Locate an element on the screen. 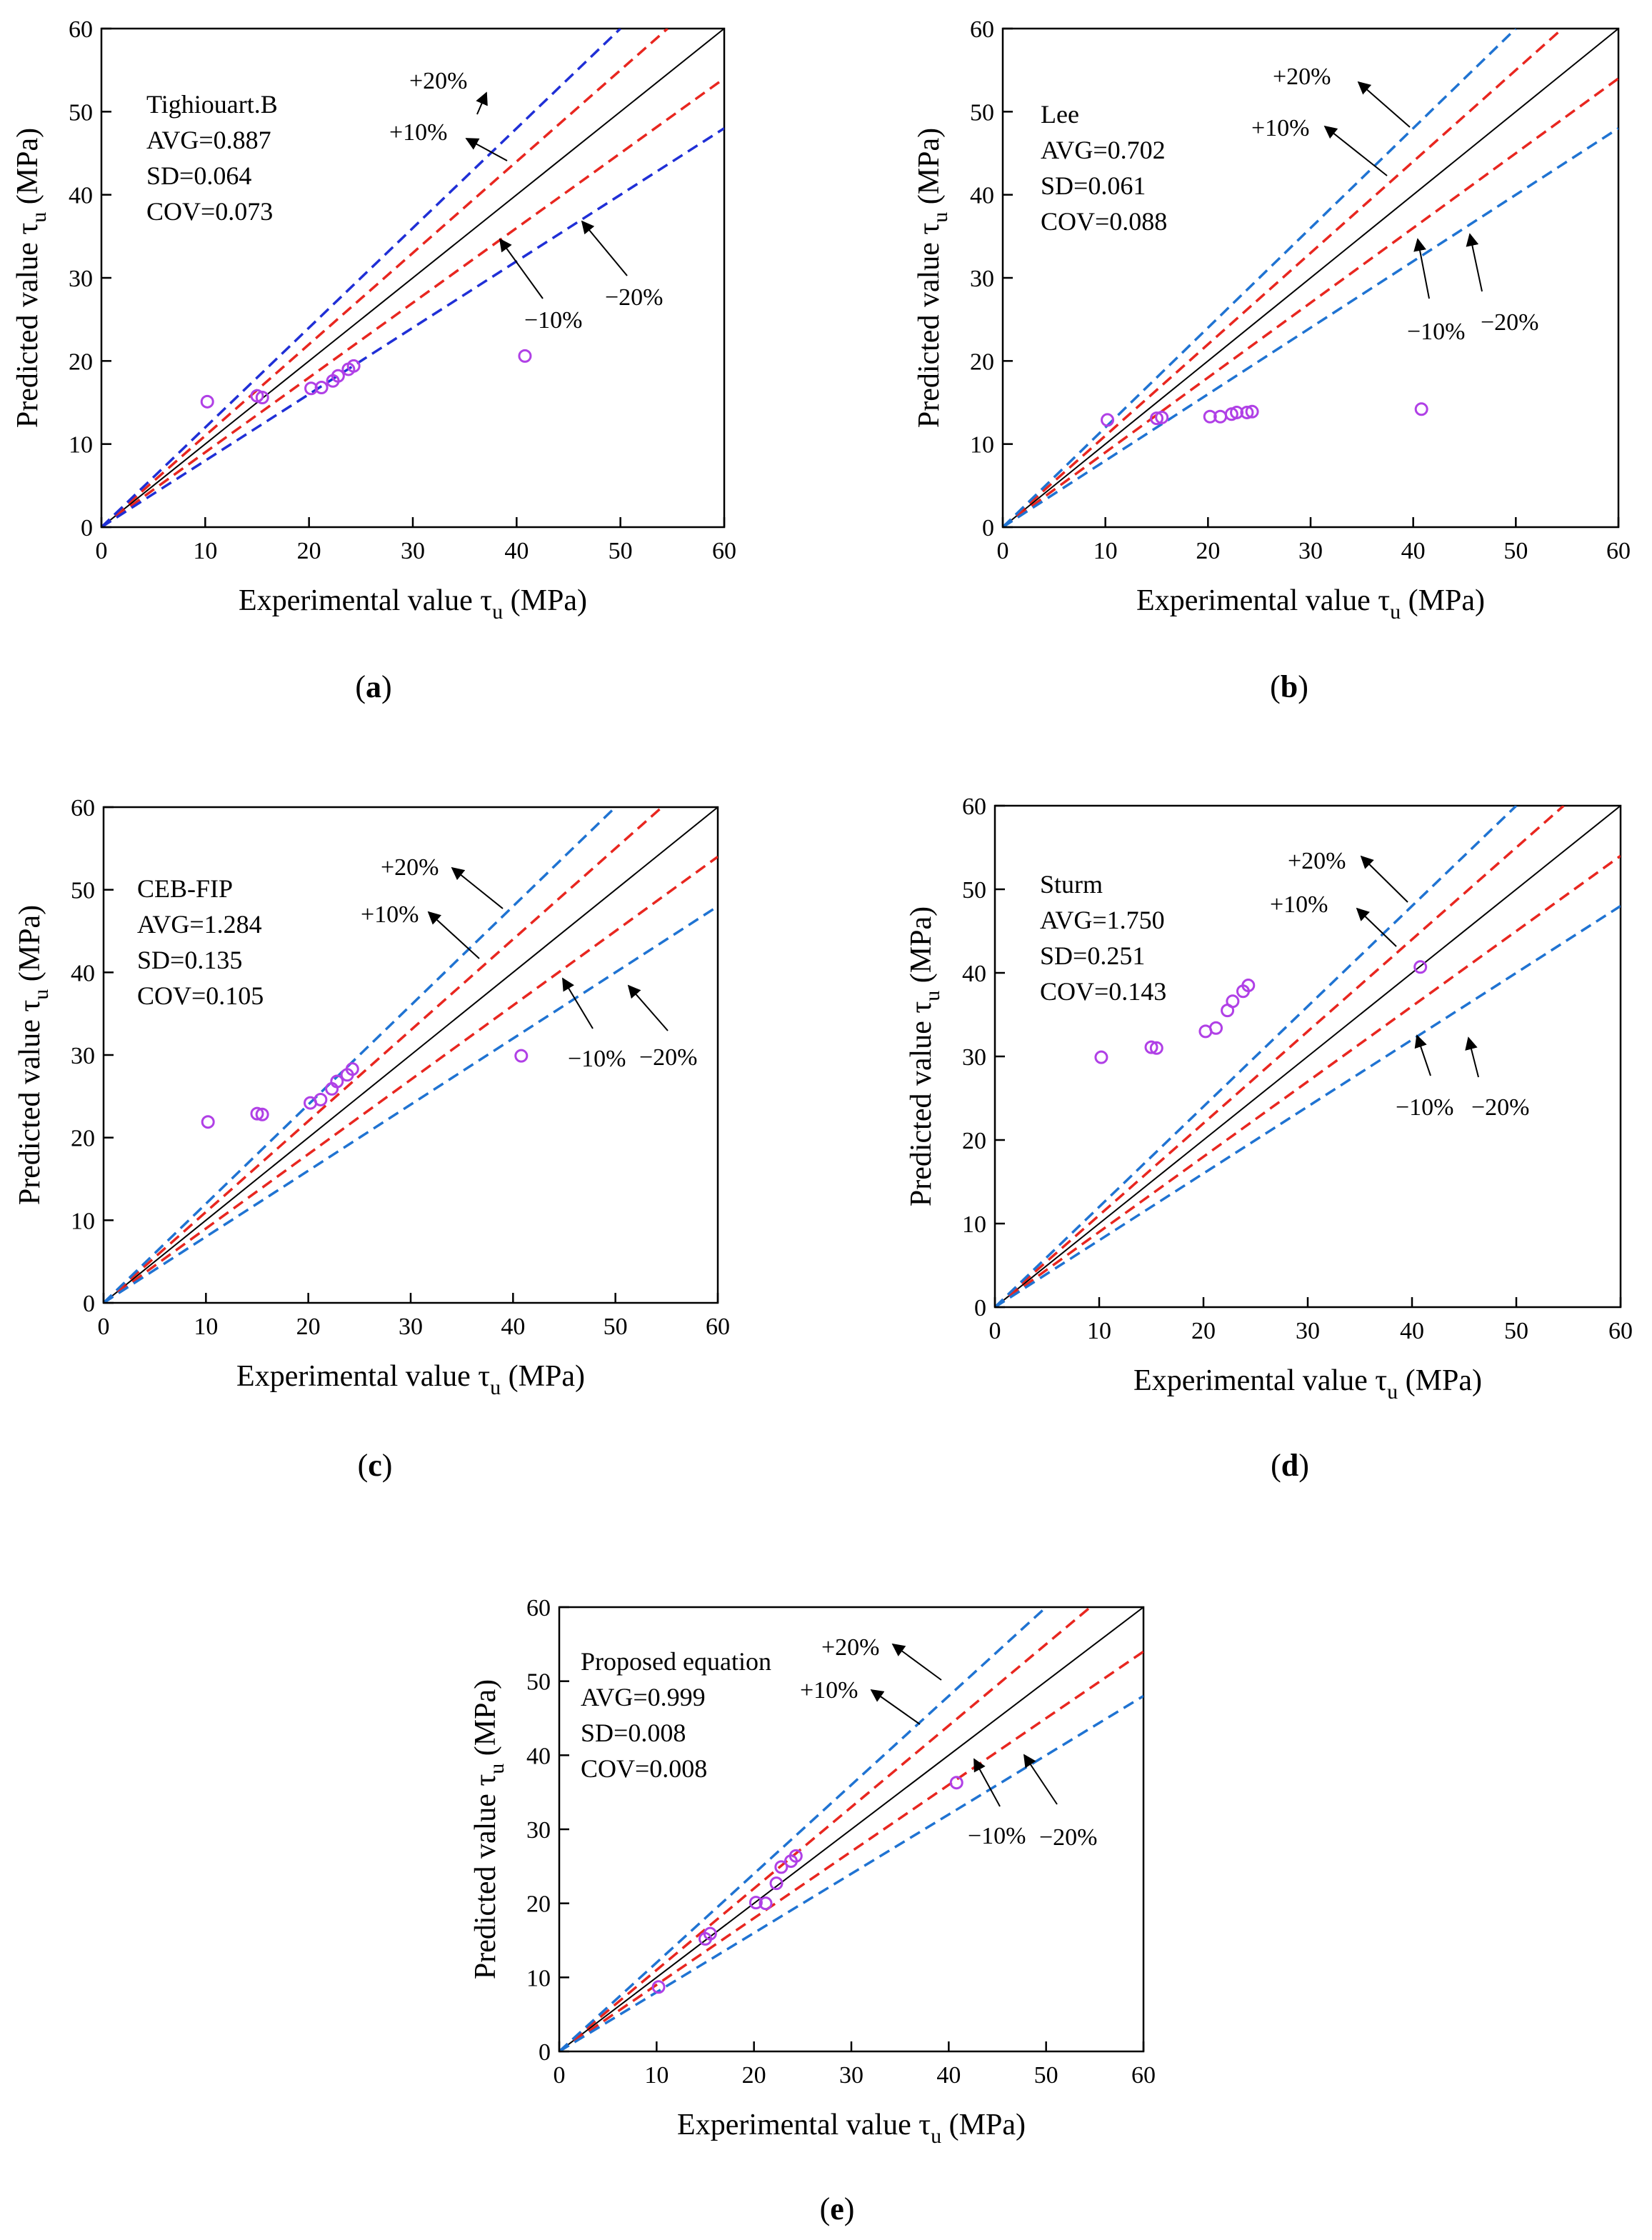  x-tick-label: 10 is located at coordinates (205, 551).